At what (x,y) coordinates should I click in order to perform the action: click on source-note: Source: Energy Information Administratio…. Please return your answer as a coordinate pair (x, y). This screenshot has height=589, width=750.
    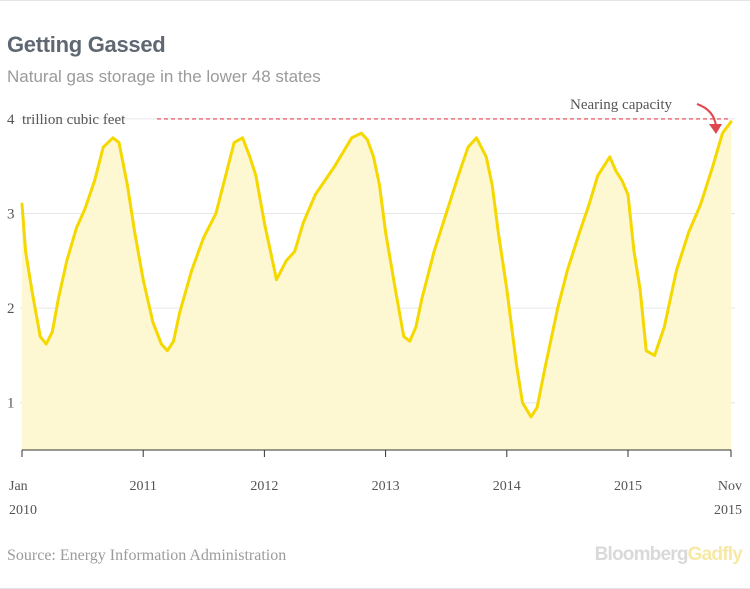
    Looking at the image, I should click on (147, 555).